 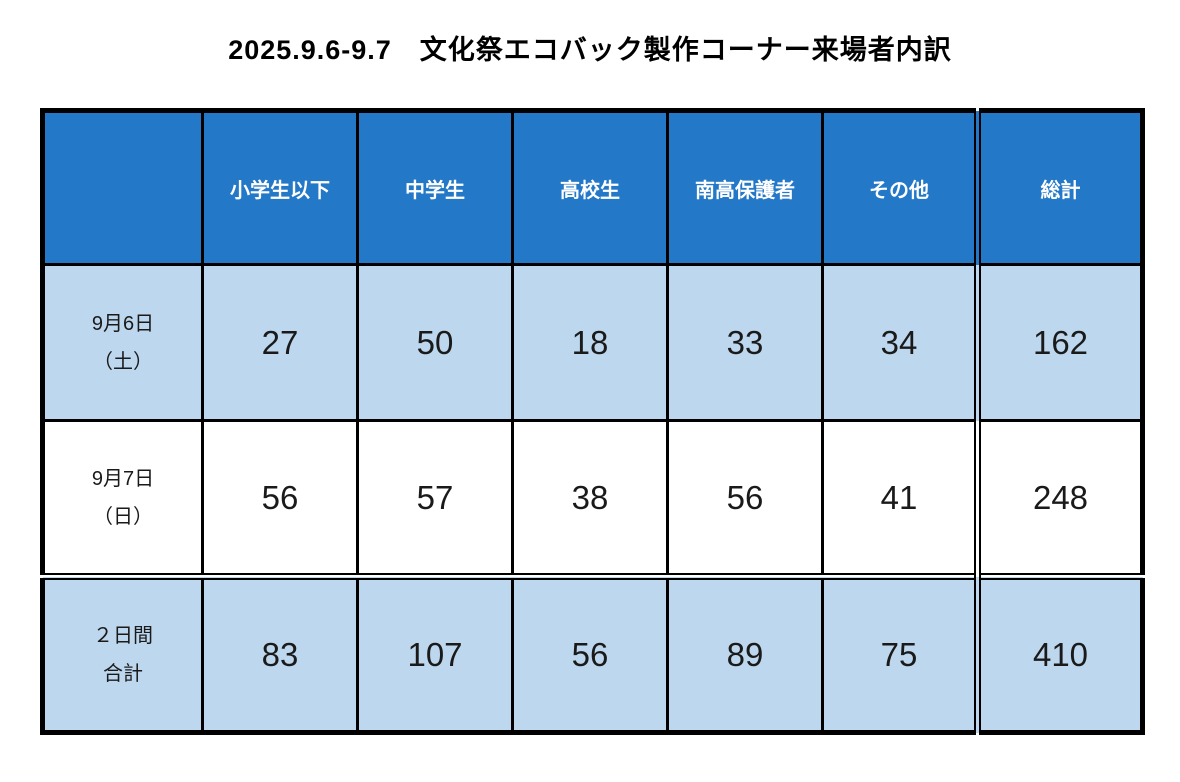 I want to click on col-header-total: 総計, so click(x=1059, y=187).